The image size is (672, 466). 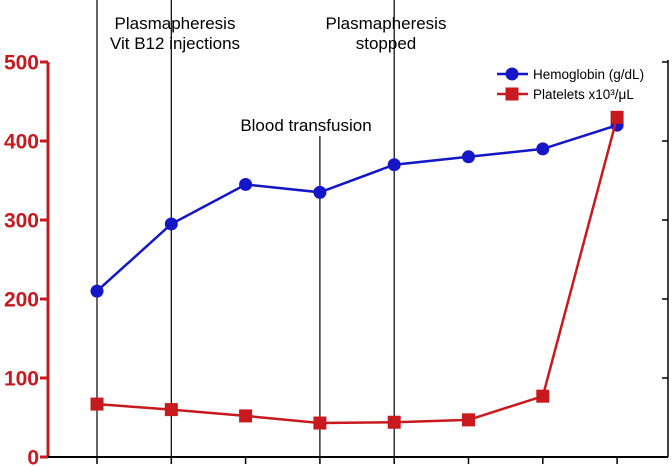 I want to click on y-tick-label: 200, so click(x=21, y=300).